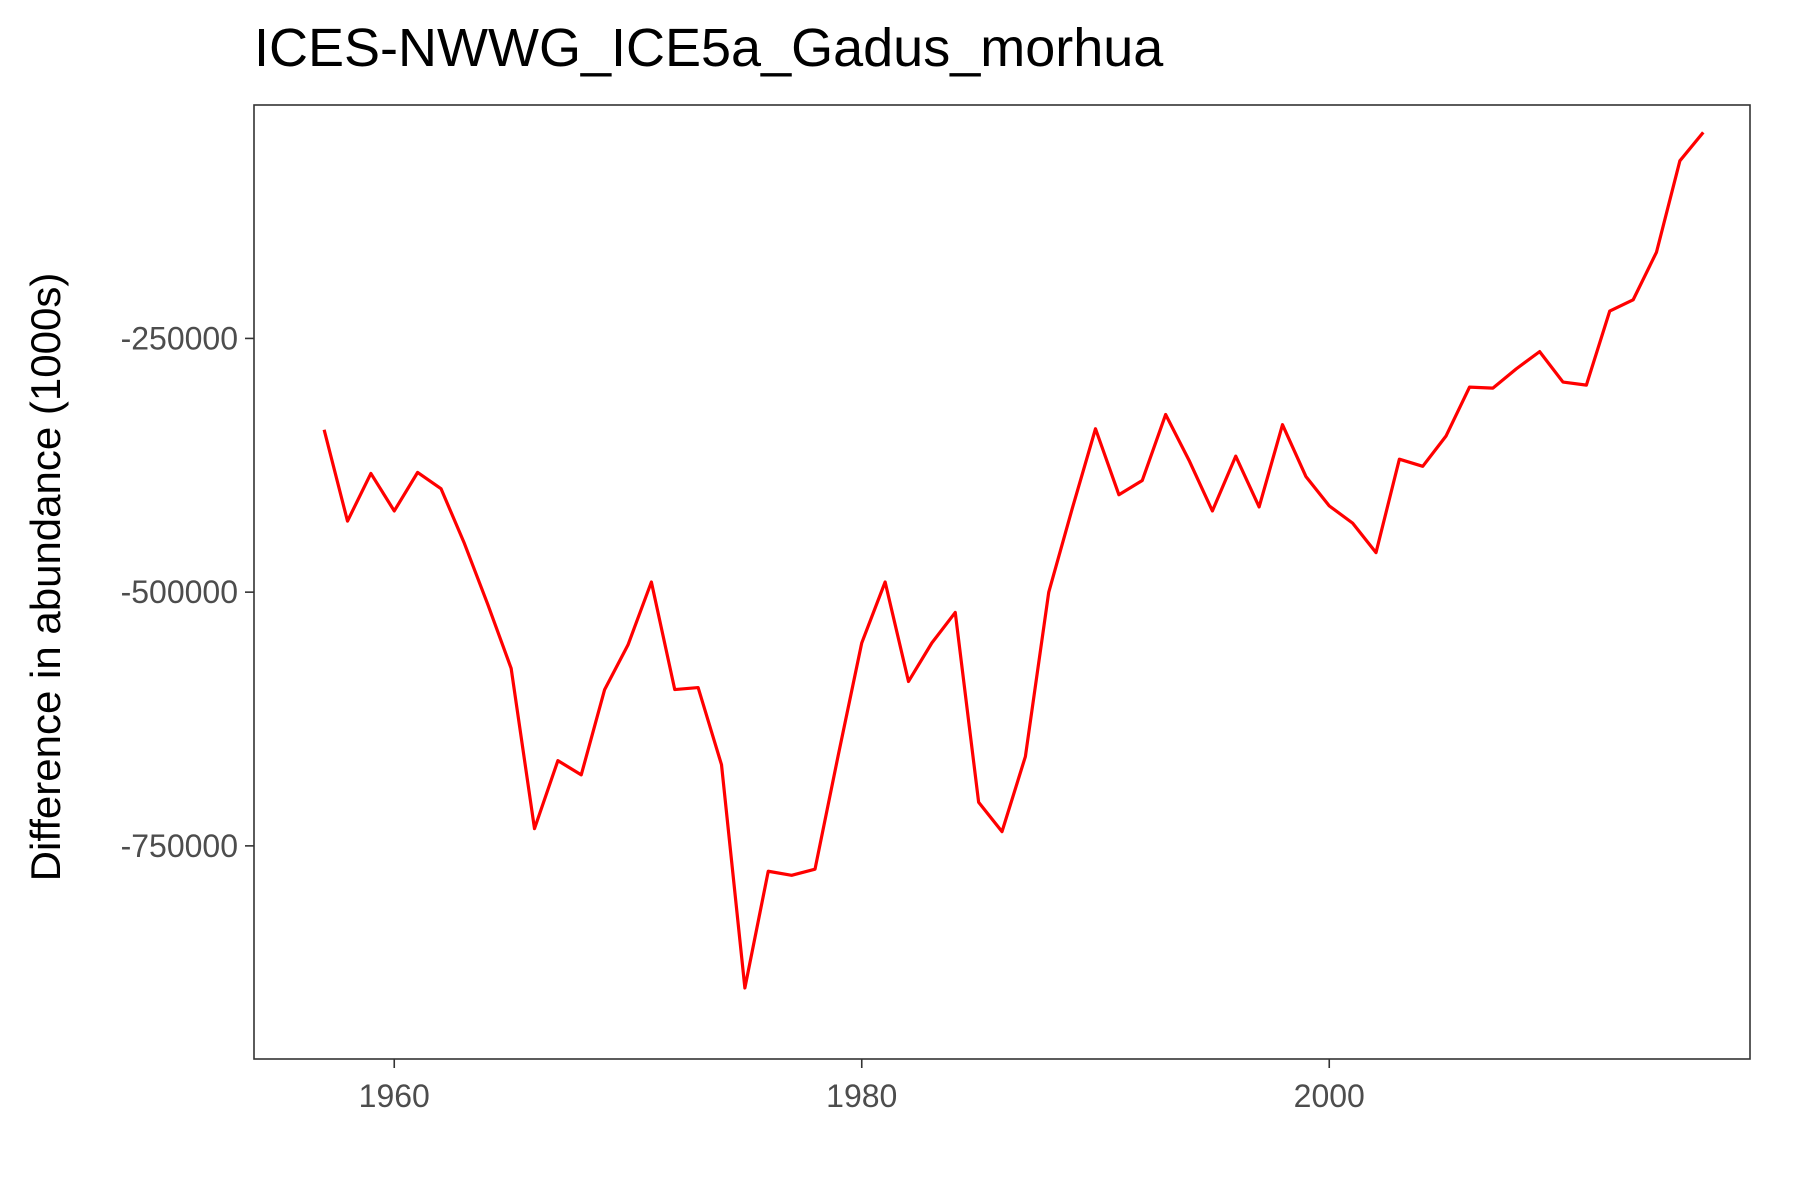  I want to click on chart-title: ICES-NWWG_ICE5a_Gadus_morhua, so click(709, 48).